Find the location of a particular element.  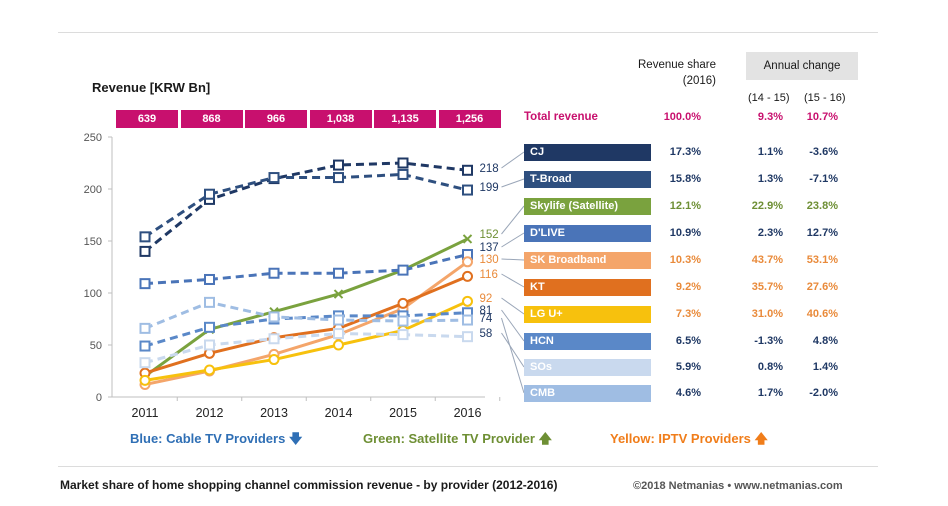

provider-label: SOs is located at coordinates (587, 367).